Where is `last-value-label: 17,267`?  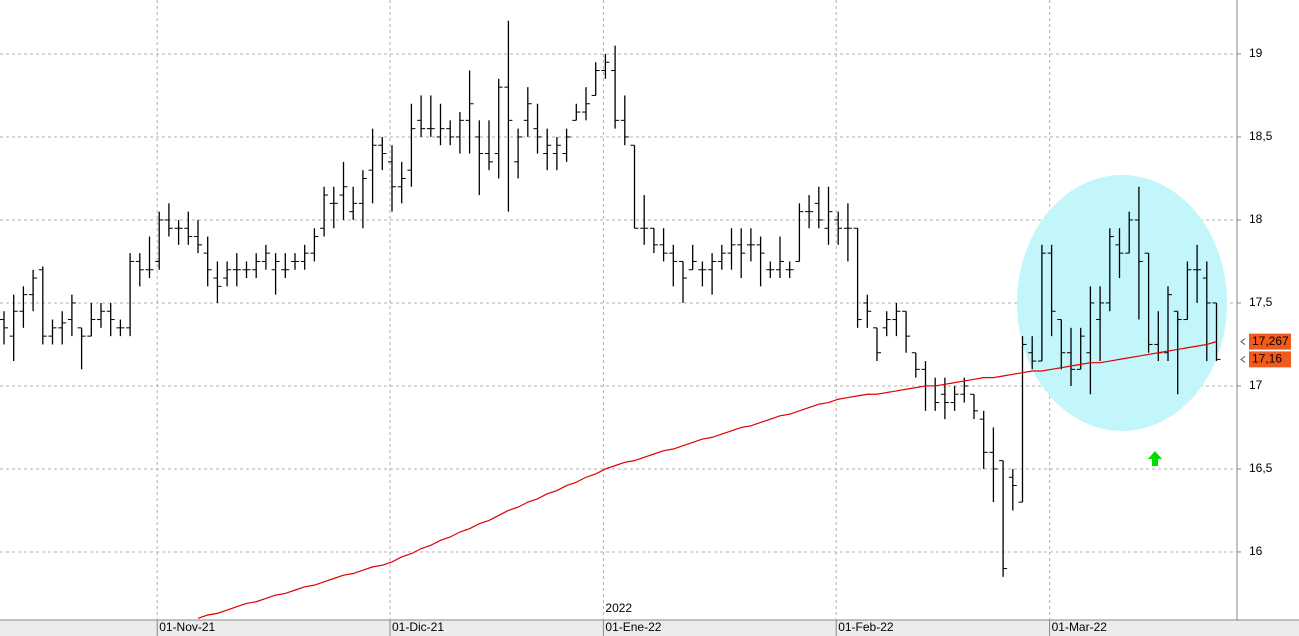 last-value-label: 17,267 is located at coordinates (1270, 341).